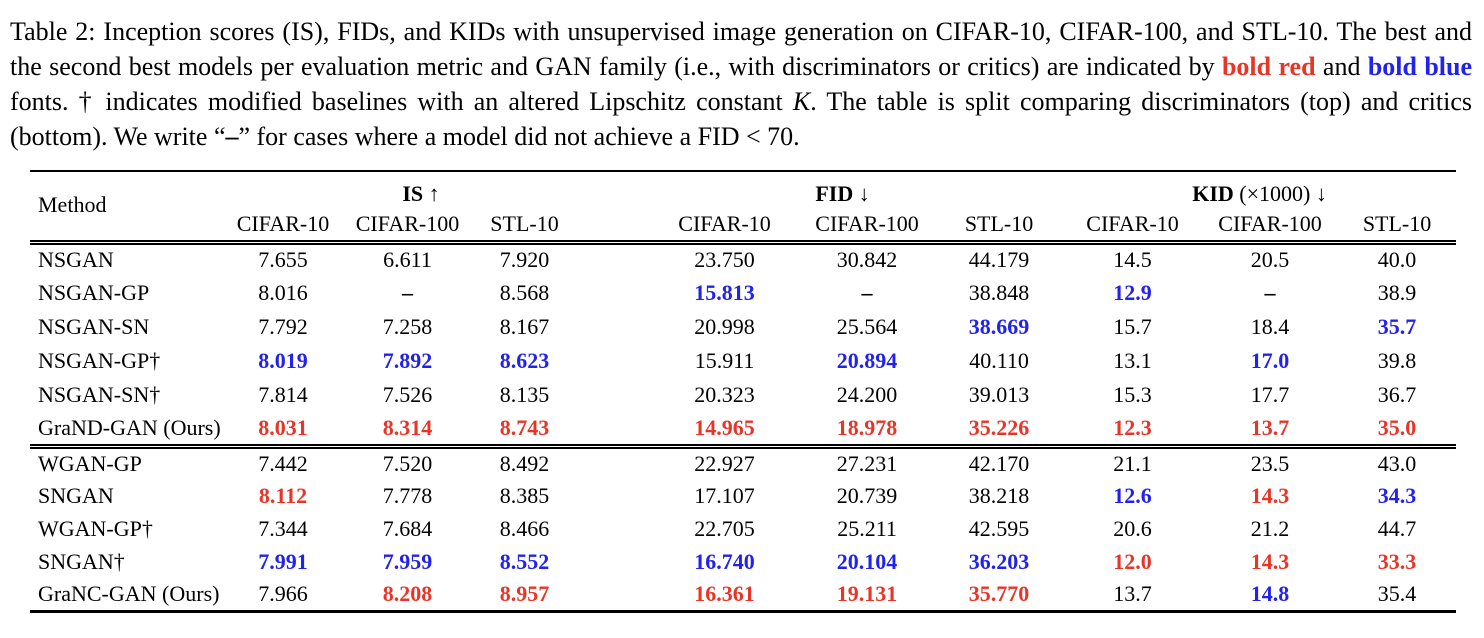 This screenshot has height=638, width=1484. Describe the element at coordinates (407, 360) in the screenshot. I see `value-cell: 7.892` at that location.